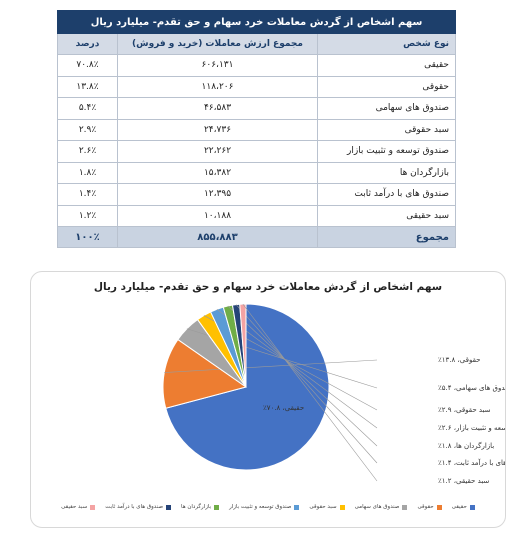  Describe the element at coordinates (87, 237) in the screenshot. I see `total-percent: ۱۰۰٪` at that location.